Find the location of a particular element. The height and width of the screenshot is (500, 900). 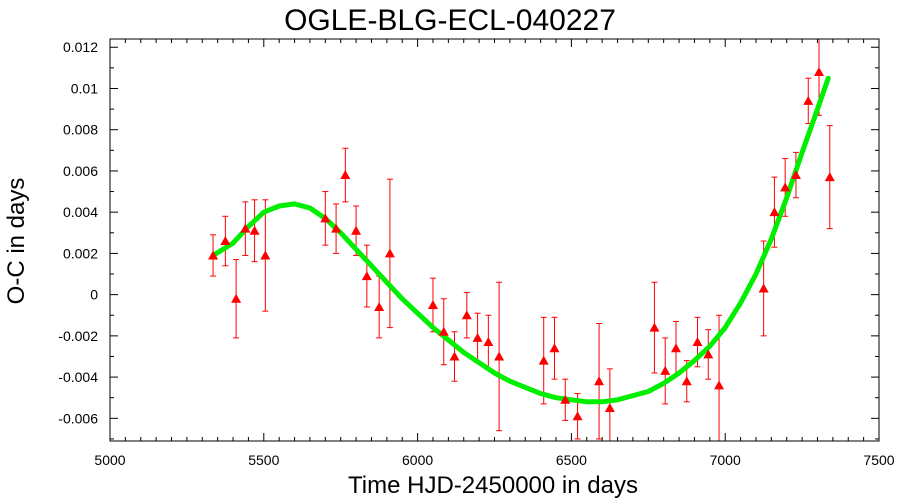

x-tick-label: 5000 is located at coordinates (109, 460).